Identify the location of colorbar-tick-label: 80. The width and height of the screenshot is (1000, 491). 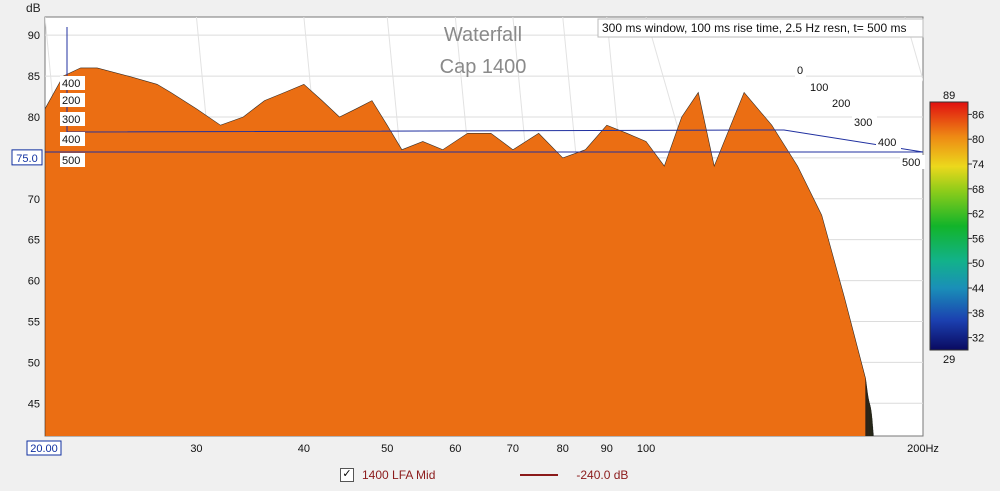
(978, 140).